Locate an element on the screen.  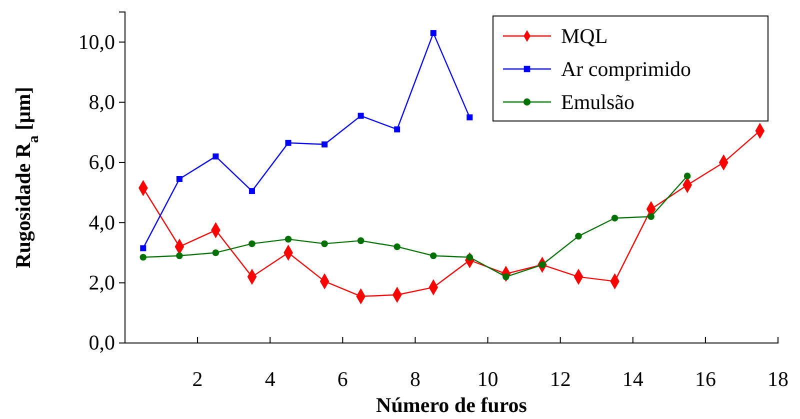
x-tick-label: 4 is located at coordinates (270, 378).